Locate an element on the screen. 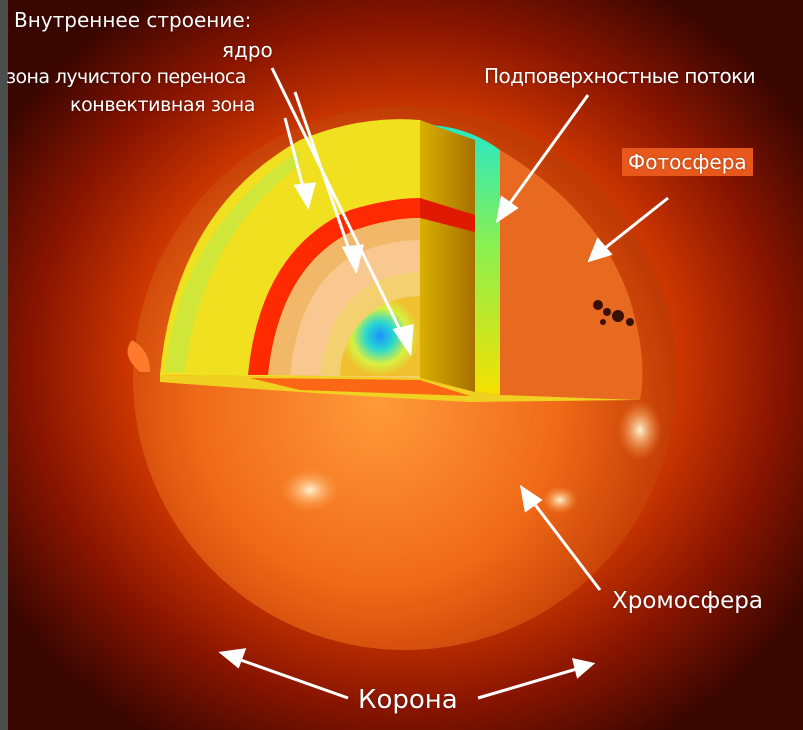 This screenshot has height=730, width=803. arrow-corona-right is located at coordinates (529, 683).